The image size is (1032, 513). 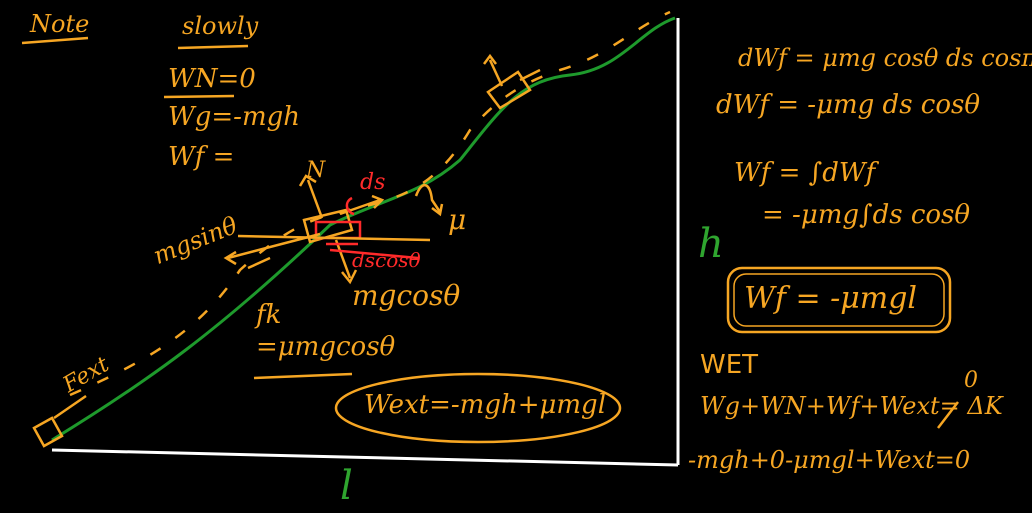 What do you see at coordinates (948, 415) in the screenshot?
I see `k-strike` at bounding box center [948, 415].